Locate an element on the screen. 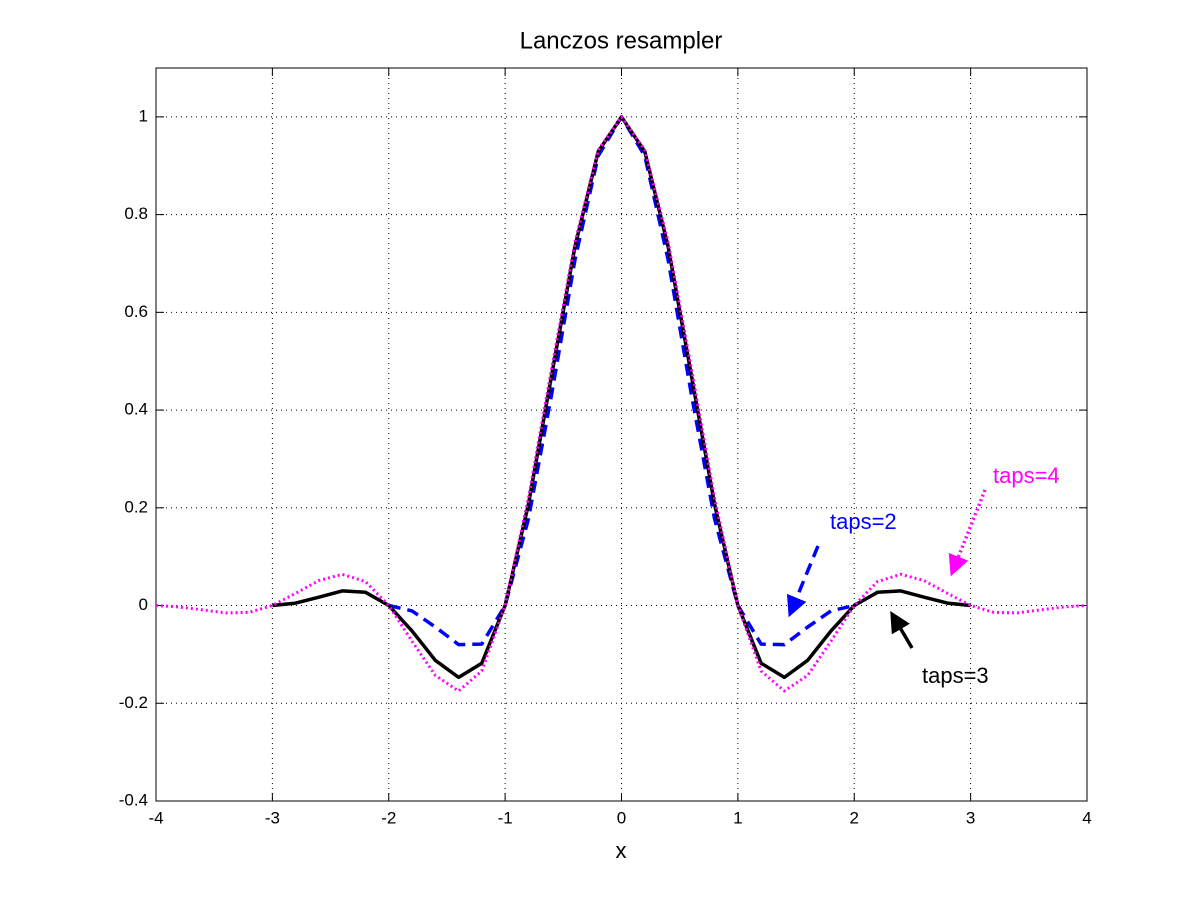 This screenshot has width=1201, height=900. y-tick-label: 0.6 is located at coordinates (136, 311).